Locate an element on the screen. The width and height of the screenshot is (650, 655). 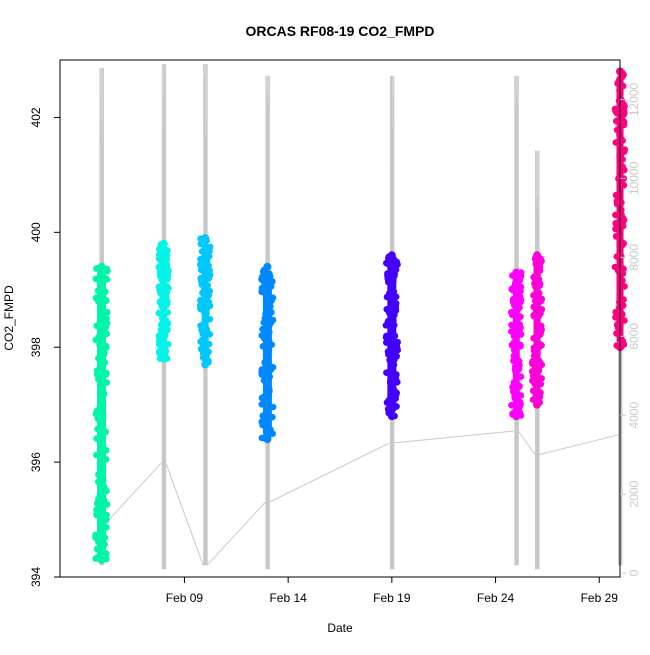
x-tick-label: Feb 14 is located at coordinates (288, 598).